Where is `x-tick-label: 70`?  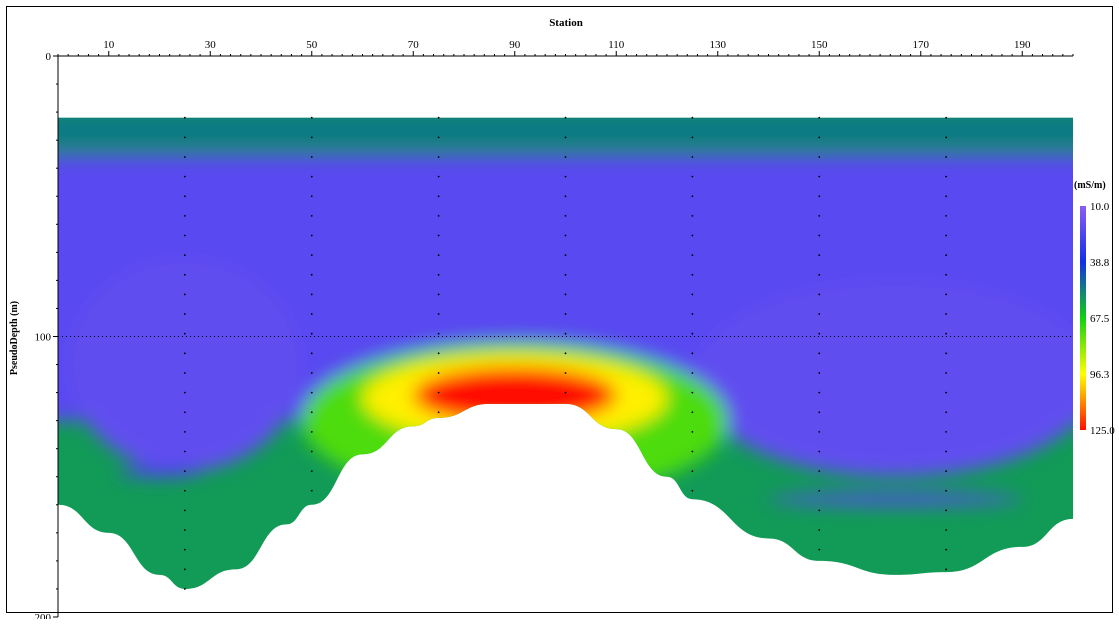
x-tick-label: 70 is located at coordinates (414, 45).